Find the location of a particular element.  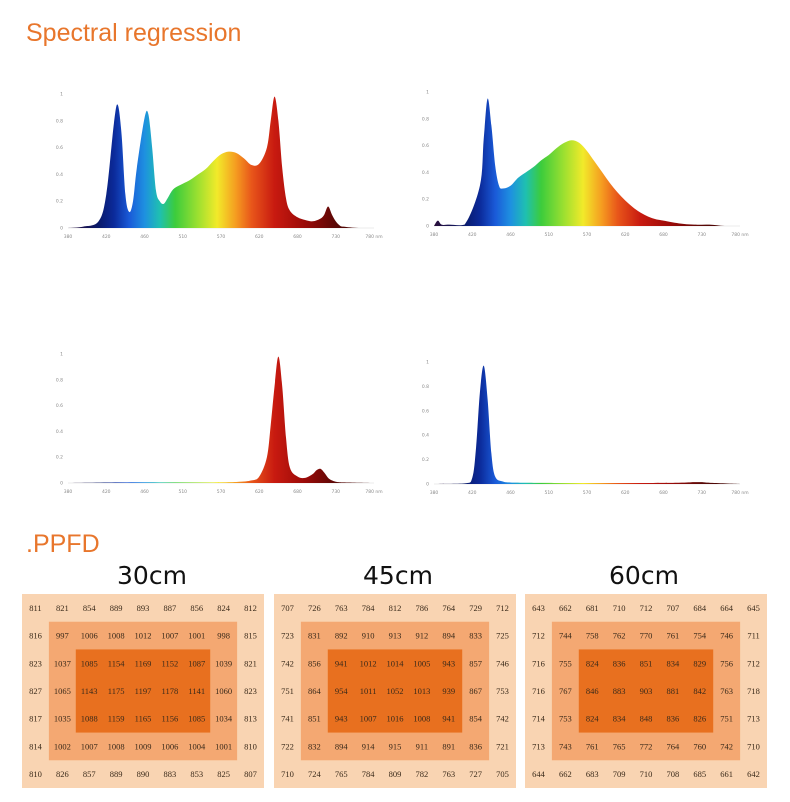

ppfd-cell-value: 997 is located at coordinates (62, 636).